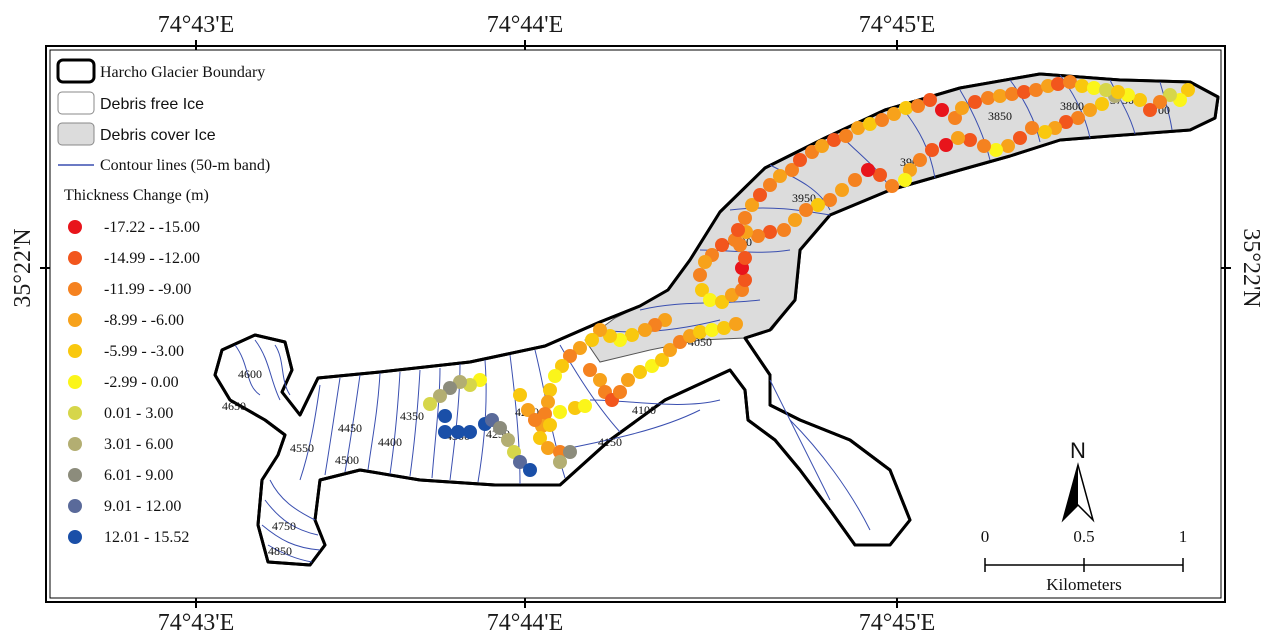 The image size is (1271, 639). Describe the element at coordinates (152, 258) in the screenshot. I see `legend-class-label: -14.99 - -12.00` at that location.